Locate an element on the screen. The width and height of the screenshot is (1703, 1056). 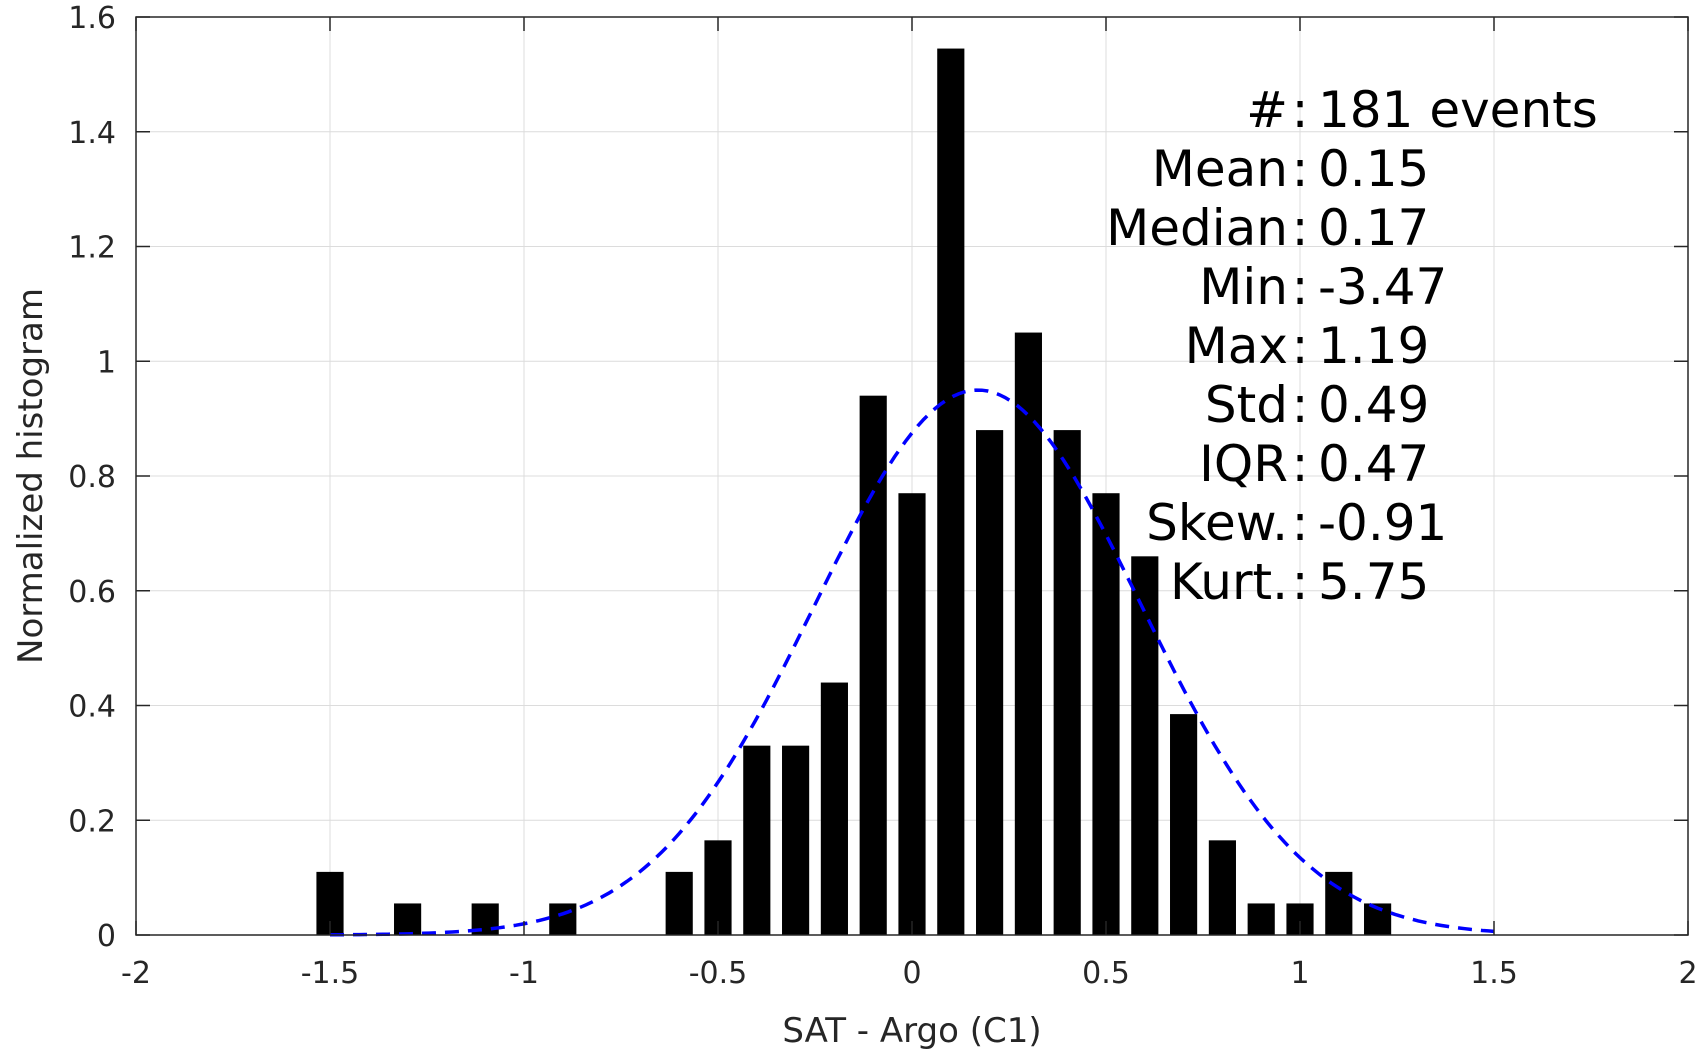
y-tick-label-0: 0 is located at coordinates (106, 936).